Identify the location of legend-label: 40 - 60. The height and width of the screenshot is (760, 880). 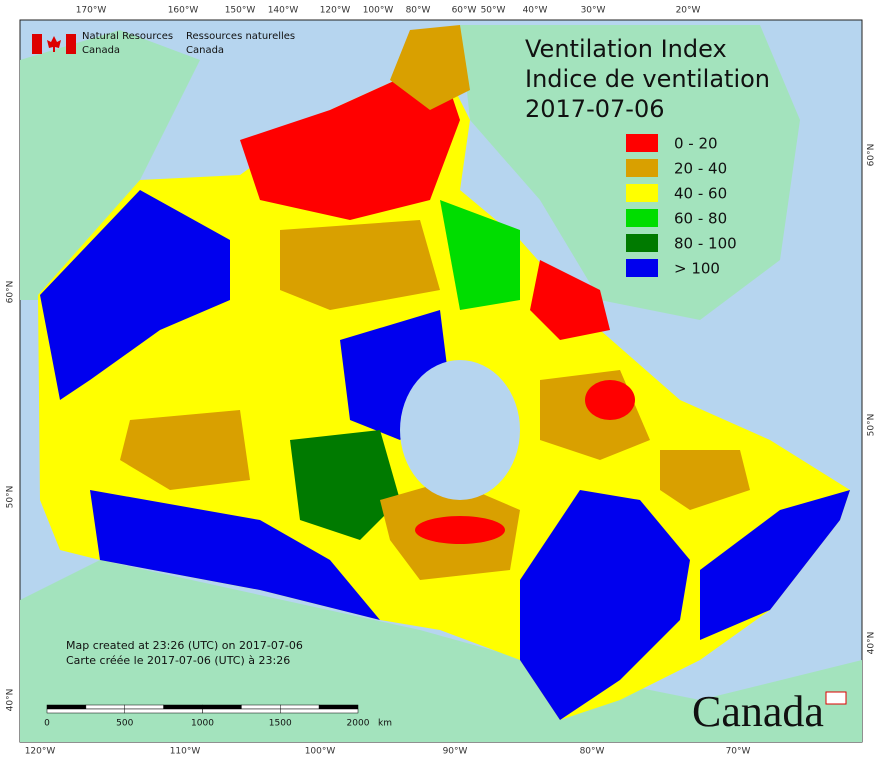
(700, 194).